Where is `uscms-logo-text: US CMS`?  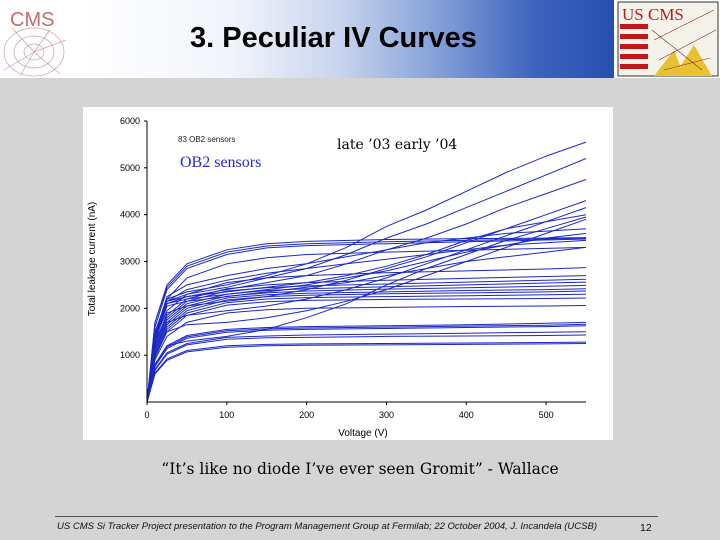
uscms-logo-text: US CMS is located at coordinates (653, 14).